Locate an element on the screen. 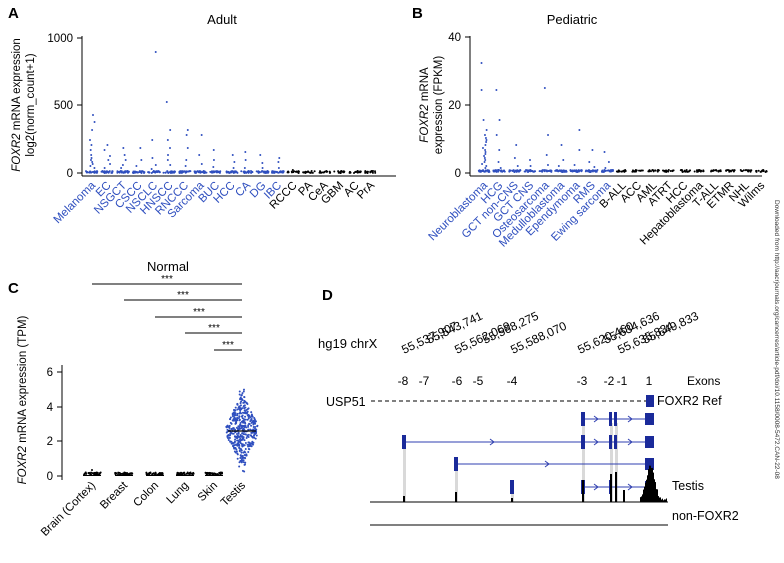  panel-b-ylabel: FOXR2 mRNA expression (FPKM) is located at coordinates (432, 105).